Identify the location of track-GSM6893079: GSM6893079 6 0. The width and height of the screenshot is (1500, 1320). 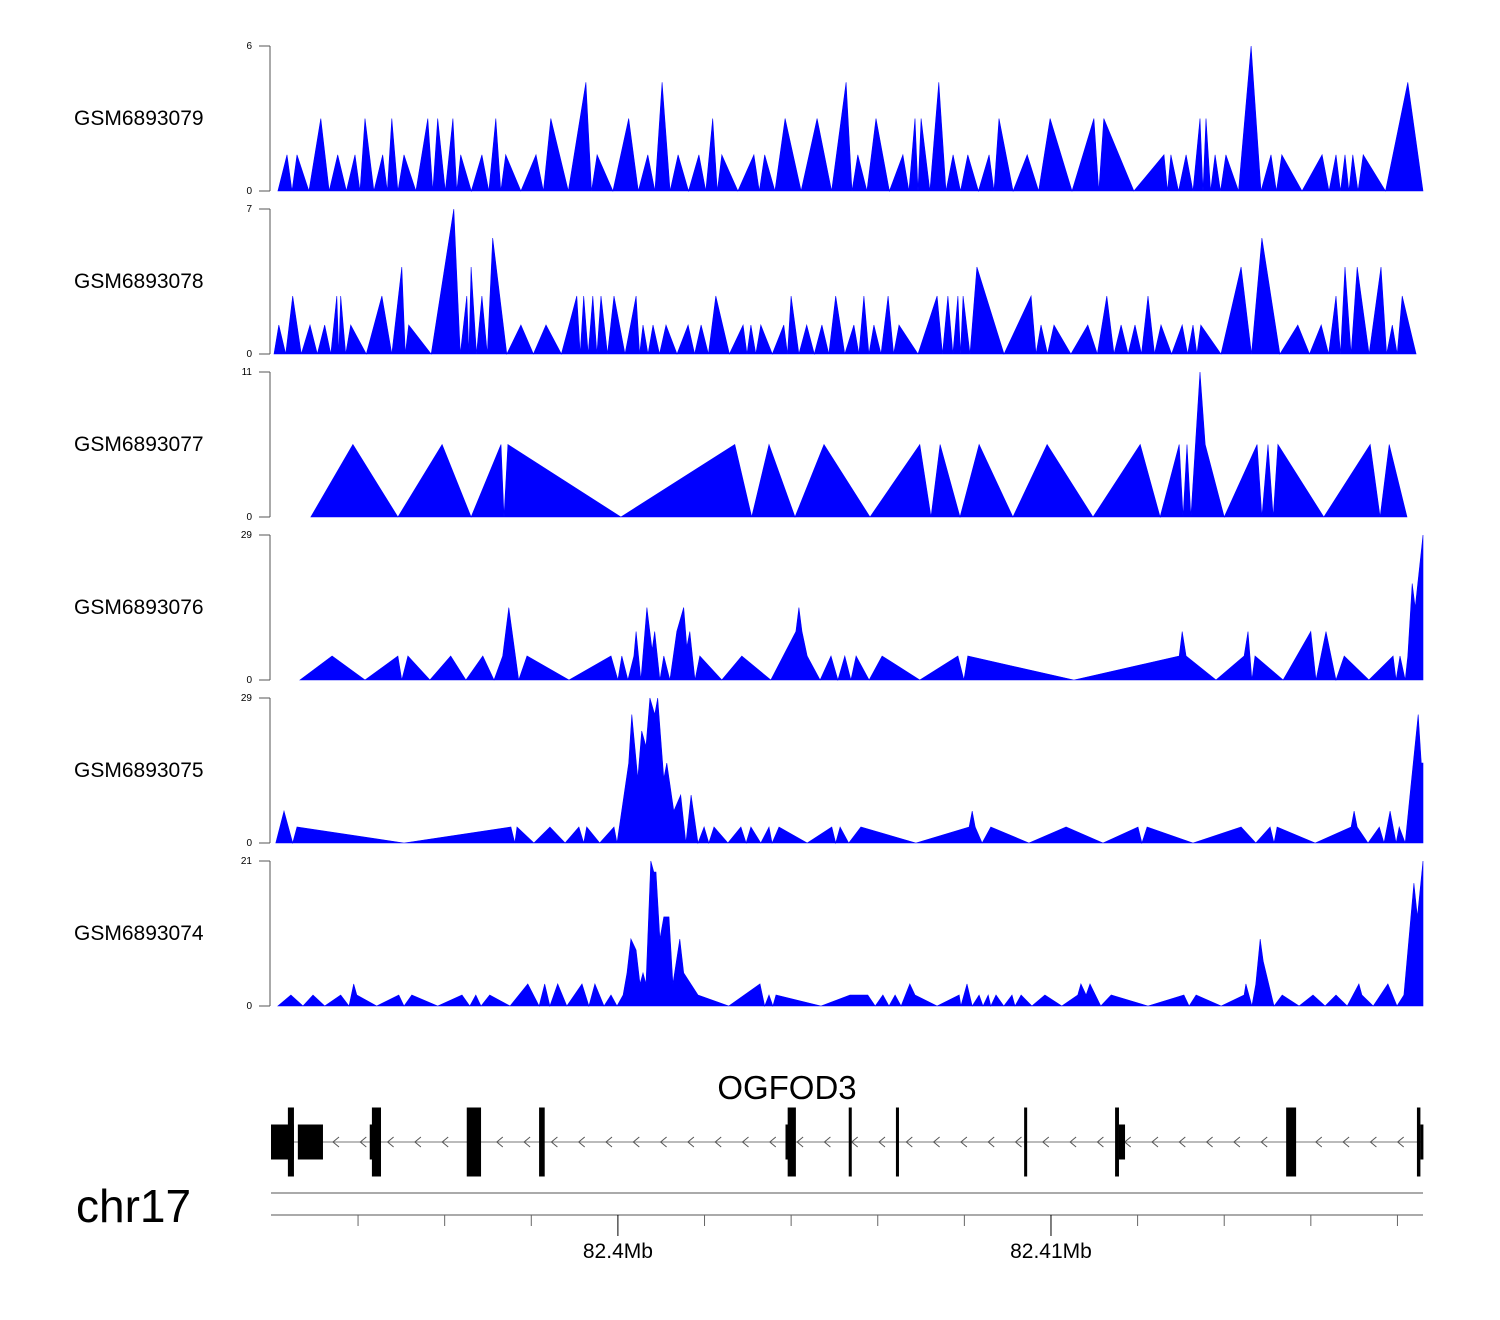
(749, 119).